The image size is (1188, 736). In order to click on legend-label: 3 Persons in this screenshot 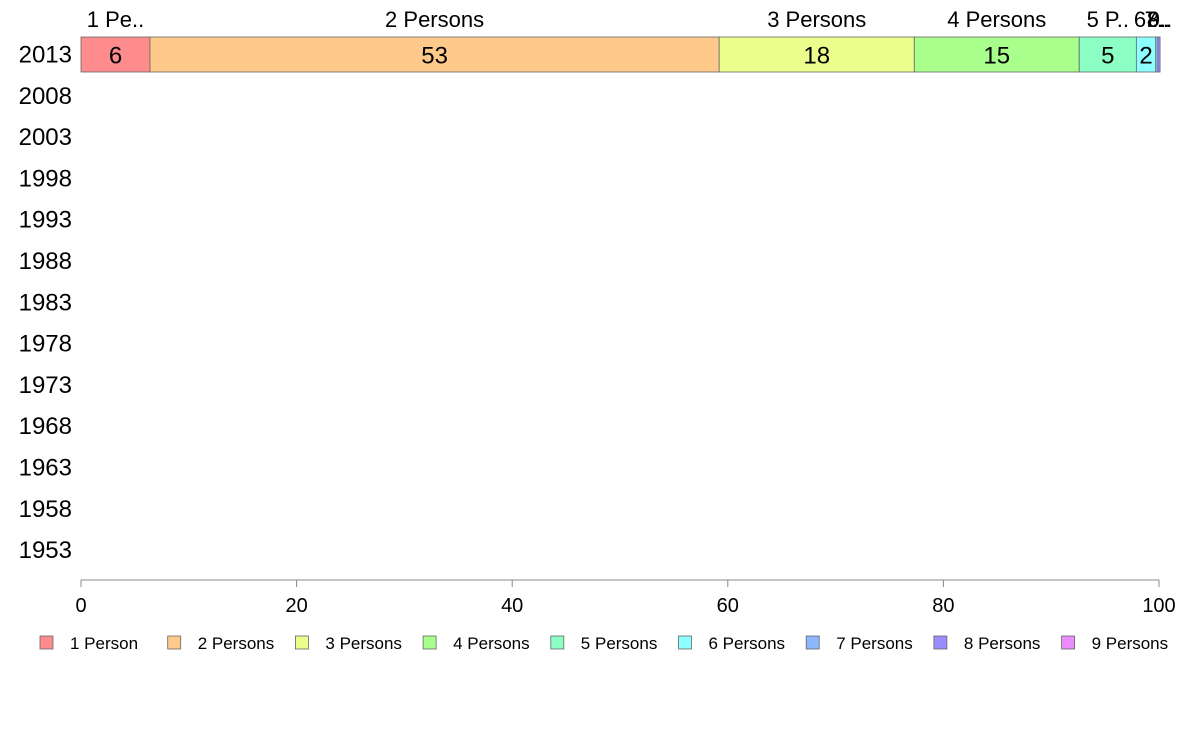, I will do `click(363, 643)`.